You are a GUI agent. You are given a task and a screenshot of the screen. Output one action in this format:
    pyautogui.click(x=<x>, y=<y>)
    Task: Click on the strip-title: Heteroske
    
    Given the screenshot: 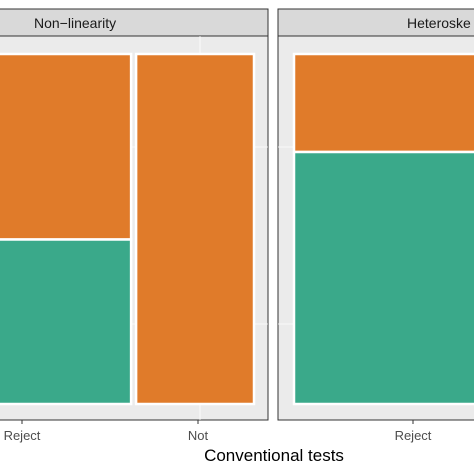 What is the action you would take?
    pyautogui.click(x=439, y=23)
    